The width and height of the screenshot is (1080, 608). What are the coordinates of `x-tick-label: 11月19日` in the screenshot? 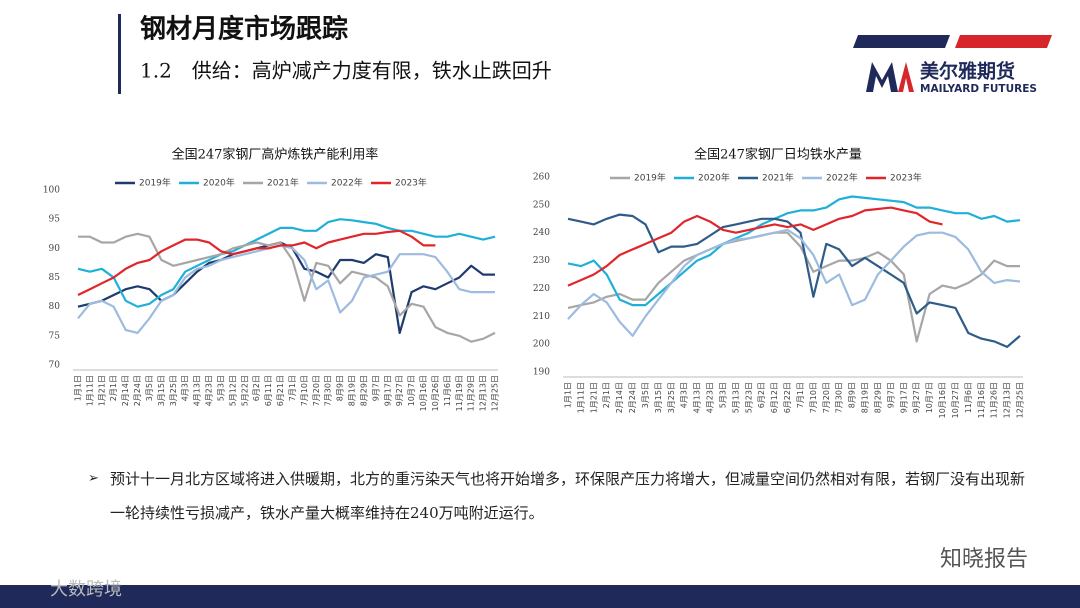 It's located at (459, 393).